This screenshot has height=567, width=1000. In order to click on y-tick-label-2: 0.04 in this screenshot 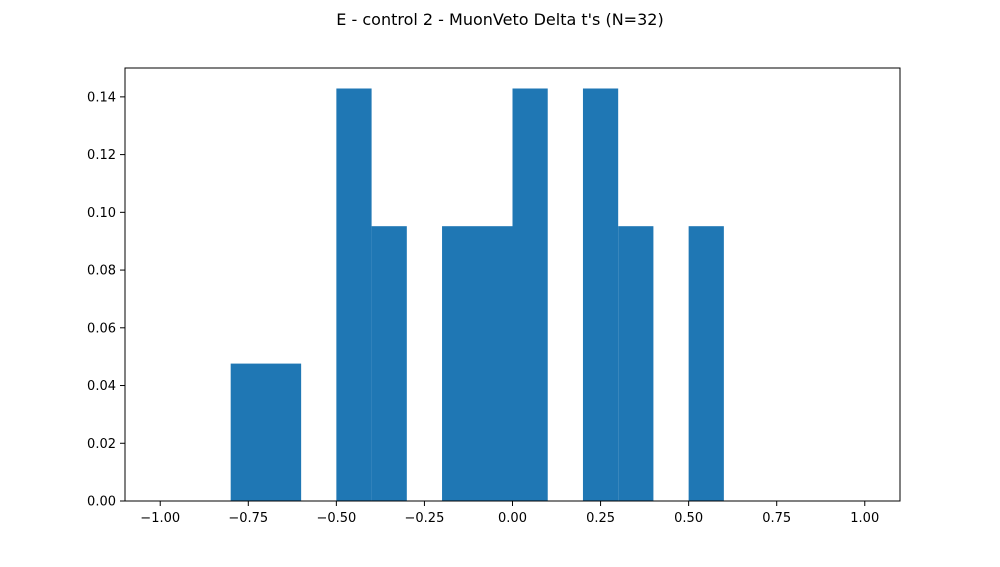, I will do `click(101, 386)`.